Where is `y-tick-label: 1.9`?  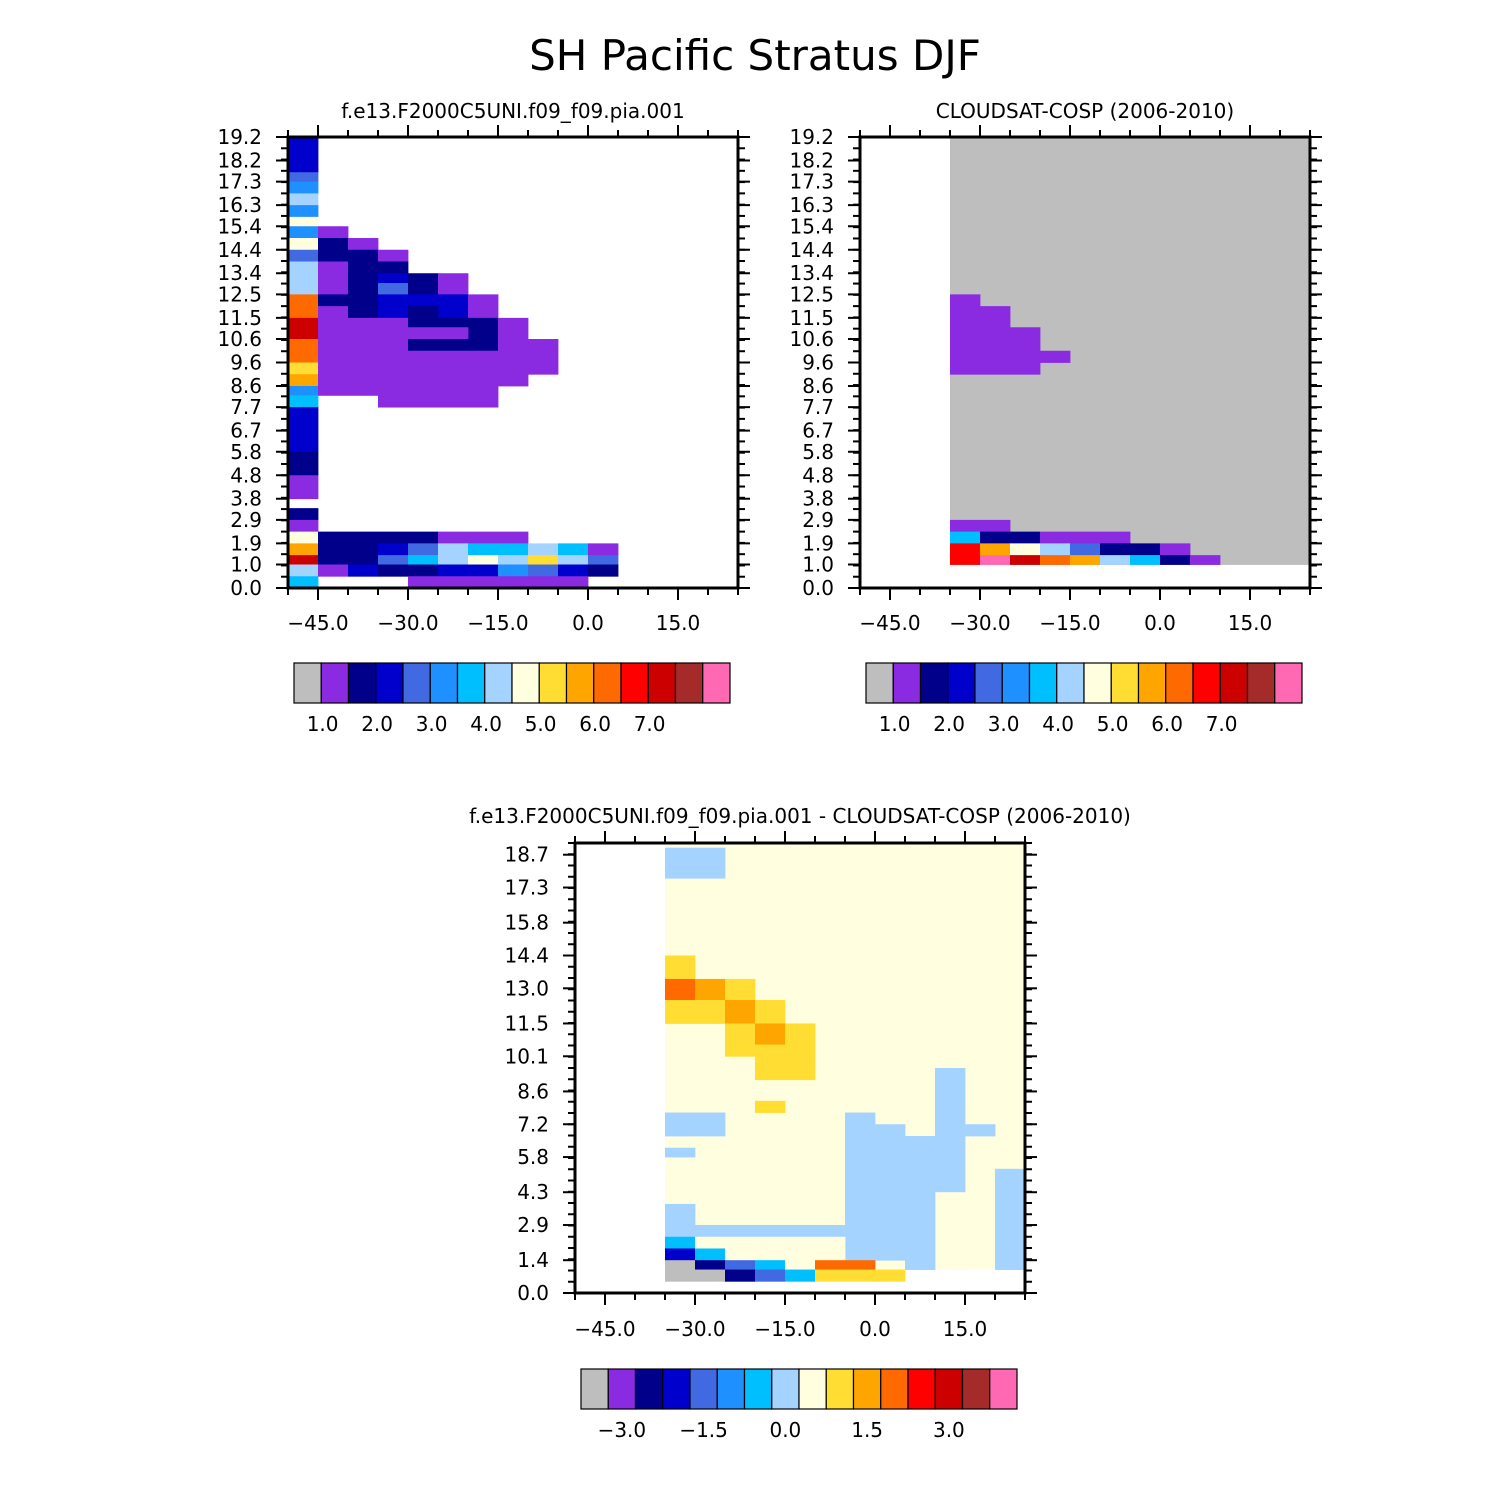
y-tick-label: 1.9 is located at coordinates (818, 543).